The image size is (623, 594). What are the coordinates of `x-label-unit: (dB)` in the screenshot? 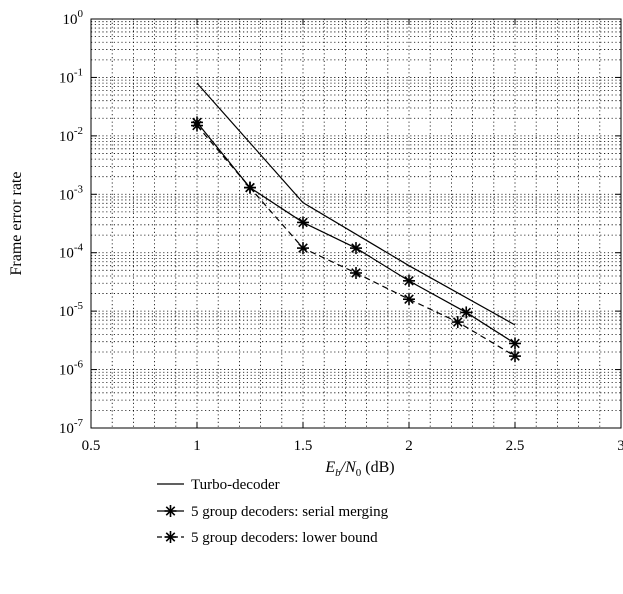 It's located at (377, 467).